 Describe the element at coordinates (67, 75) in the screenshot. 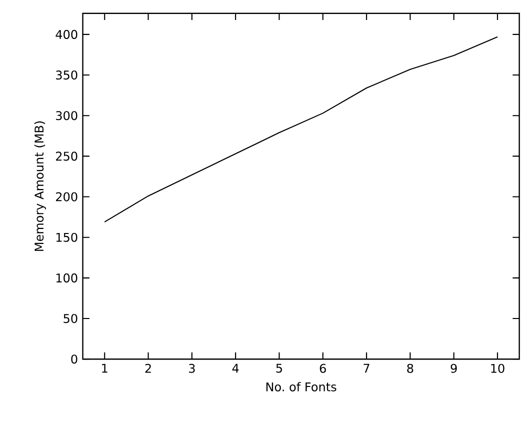

I see `y-tick-label: 350` at that location.